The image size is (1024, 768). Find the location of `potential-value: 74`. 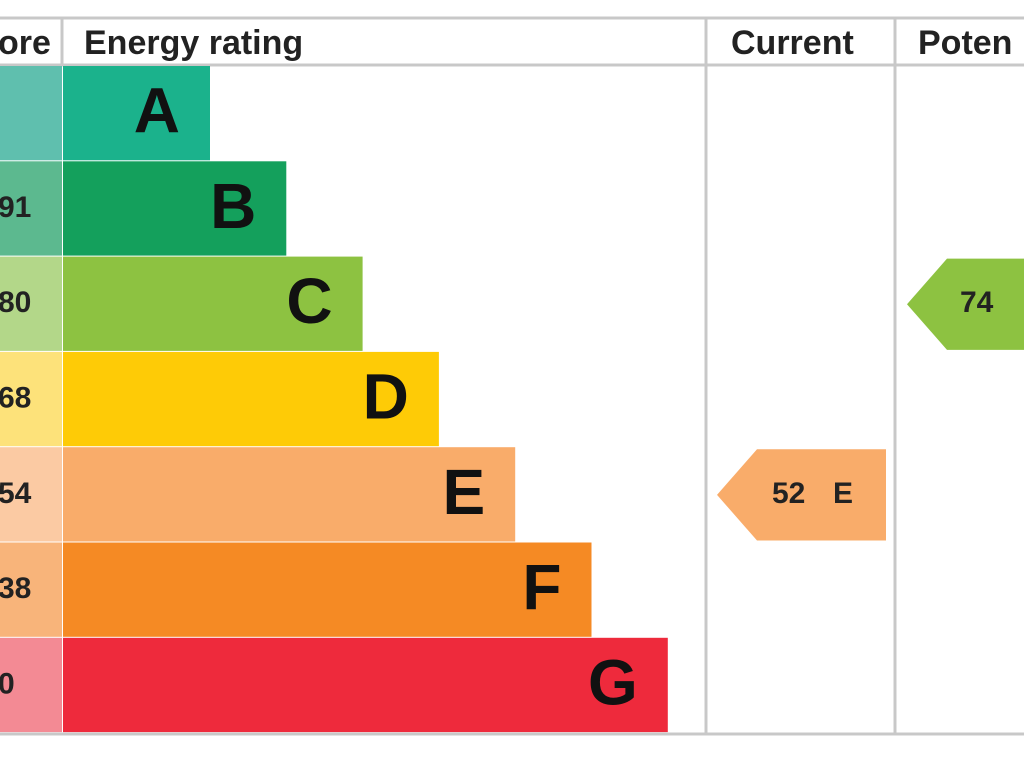

potential-value: 74 is located at coordinates (977, 302).